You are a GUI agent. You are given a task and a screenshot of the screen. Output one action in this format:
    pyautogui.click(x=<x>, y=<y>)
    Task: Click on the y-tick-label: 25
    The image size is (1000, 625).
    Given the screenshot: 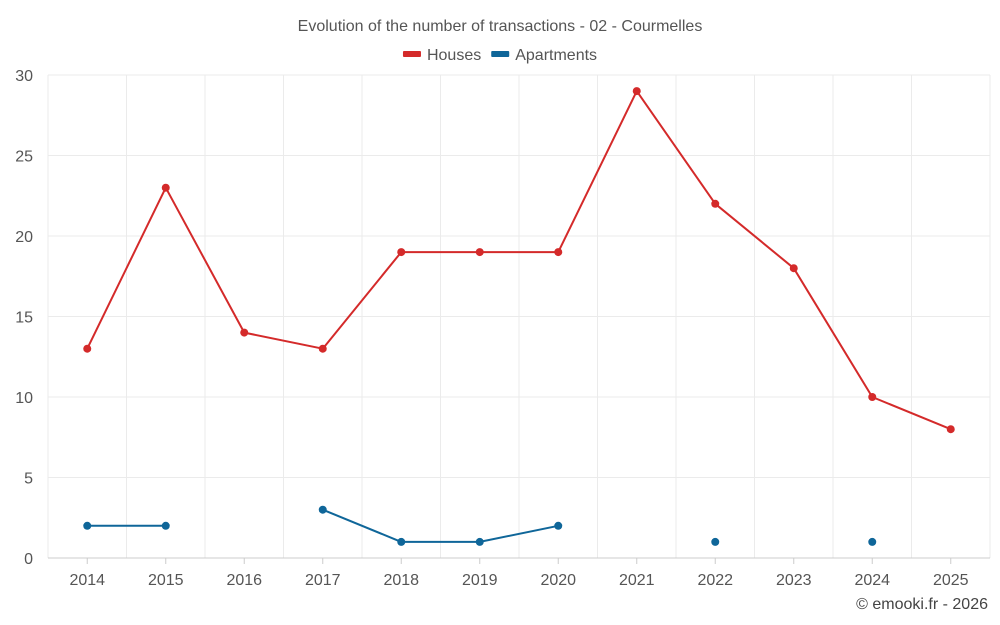 What is the action you would take?
    pyautogui.click(x=24, y=157)
    